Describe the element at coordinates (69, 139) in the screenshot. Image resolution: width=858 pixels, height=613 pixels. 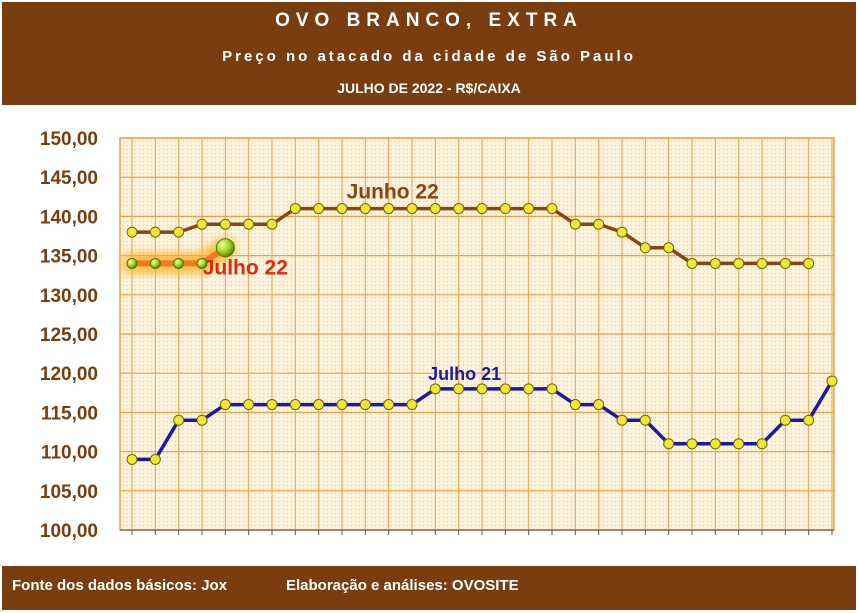
I see `y-tick-label: 150,00` at that location.